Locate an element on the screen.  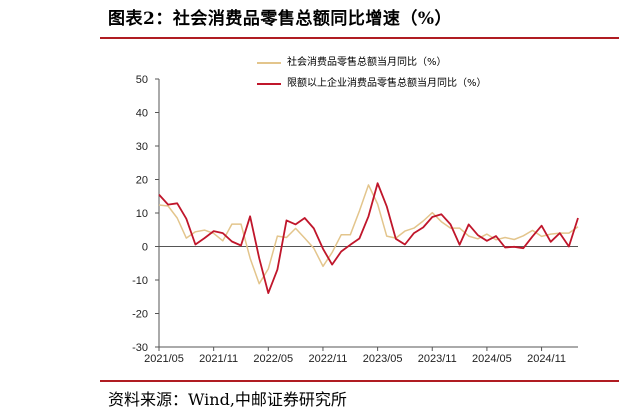
legend-label-above-quota: 限额以上企业消费品零售总额当月同比（%） is located at coordinates (387, 83).